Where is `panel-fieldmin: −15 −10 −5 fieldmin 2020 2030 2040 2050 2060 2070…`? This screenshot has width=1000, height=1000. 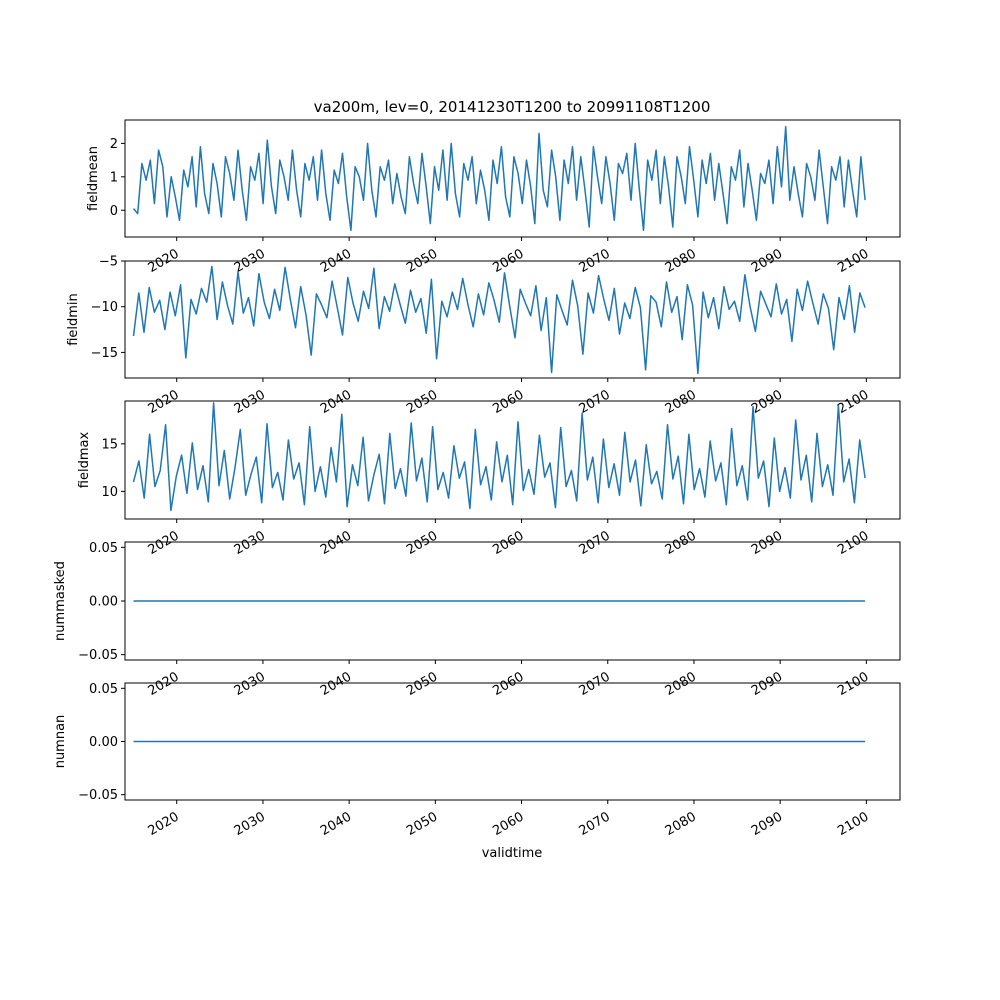
panel-fieldmin: −15 −10 −5 fieldmin 2020 2030 2040 2050 2060 2070… is located at coordinates (483, 336).